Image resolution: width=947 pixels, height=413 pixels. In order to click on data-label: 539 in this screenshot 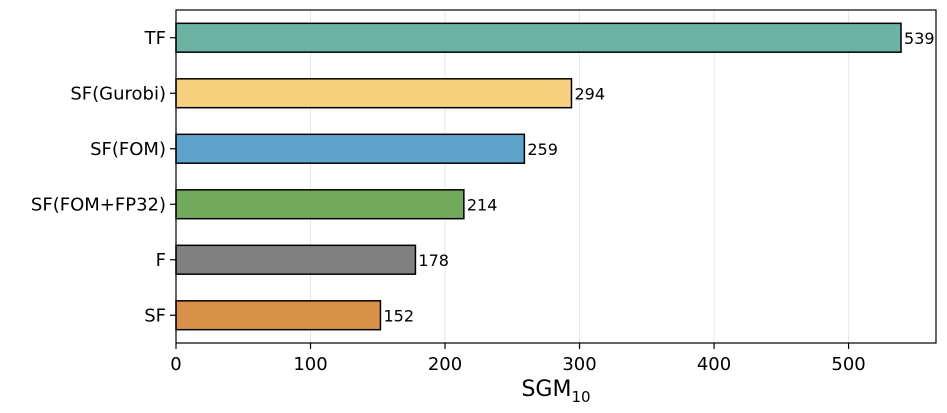, I will do `click(919, 38)`.